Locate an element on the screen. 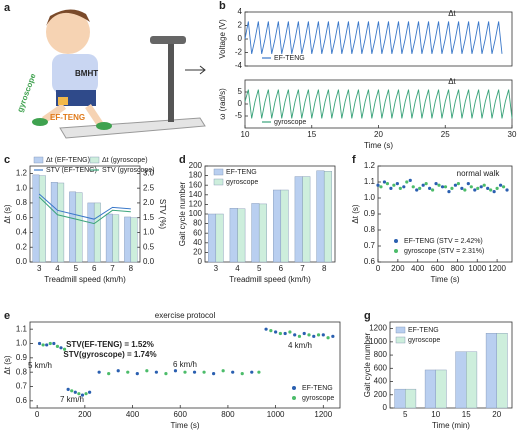 The width and height of the screenshot is (520, 440). y-tick-label: 600 is located at coordinates (381, 367).